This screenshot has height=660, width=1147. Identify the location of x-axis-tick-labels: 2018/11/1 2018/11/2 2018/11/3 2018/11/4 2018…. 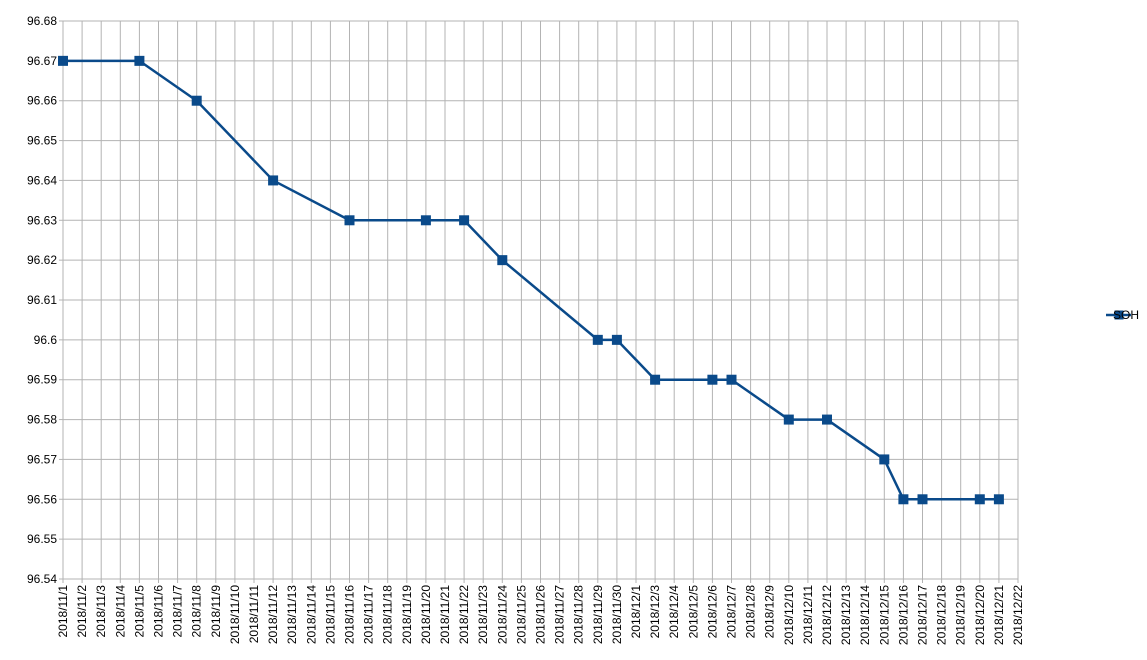
(540, 615).